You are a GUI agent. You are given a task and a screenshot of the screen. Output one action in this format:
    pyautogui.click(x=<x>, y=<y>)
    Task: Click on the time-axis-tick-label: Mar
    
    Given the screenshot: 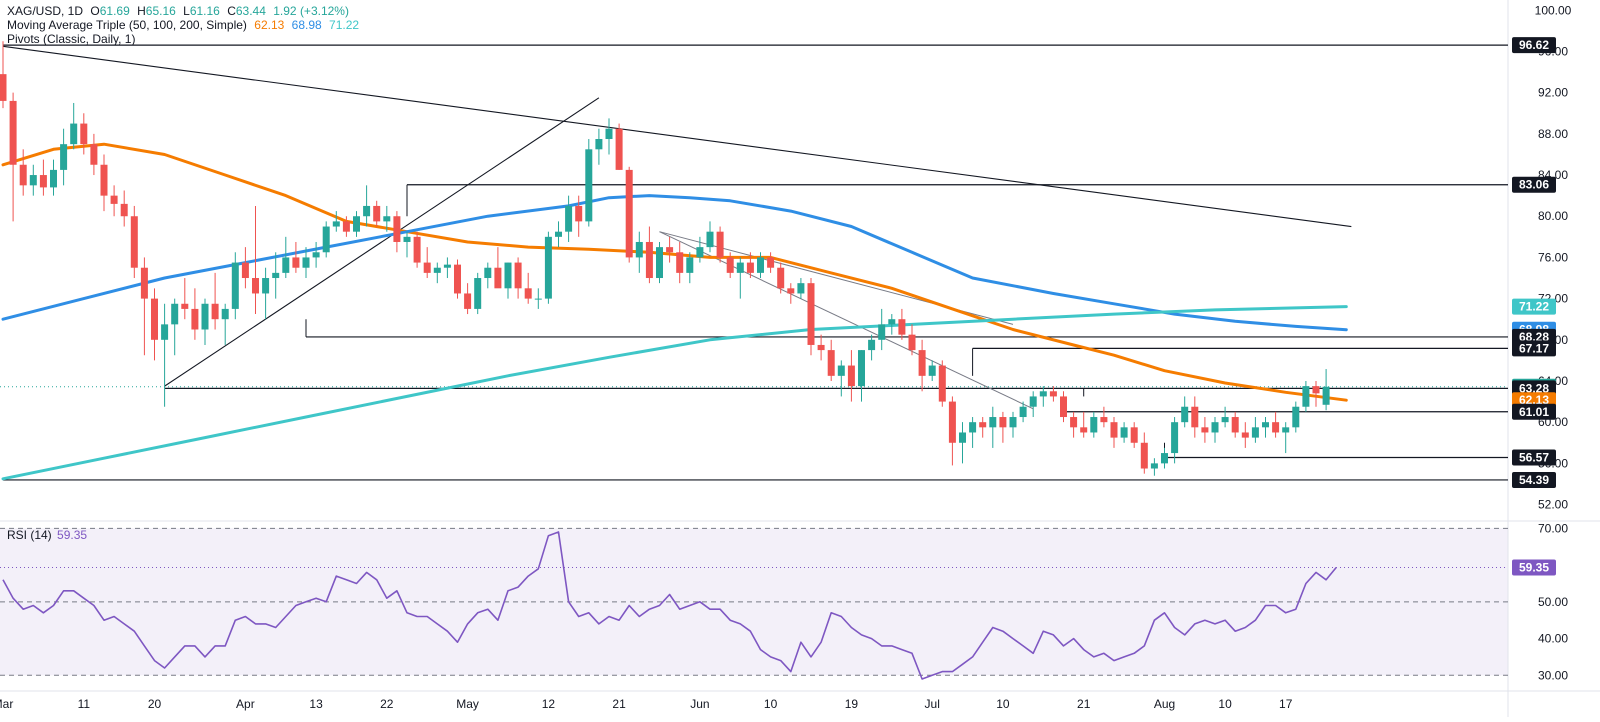 What is the action you would take?
    pyautogui.click(x=6, y=704)
    